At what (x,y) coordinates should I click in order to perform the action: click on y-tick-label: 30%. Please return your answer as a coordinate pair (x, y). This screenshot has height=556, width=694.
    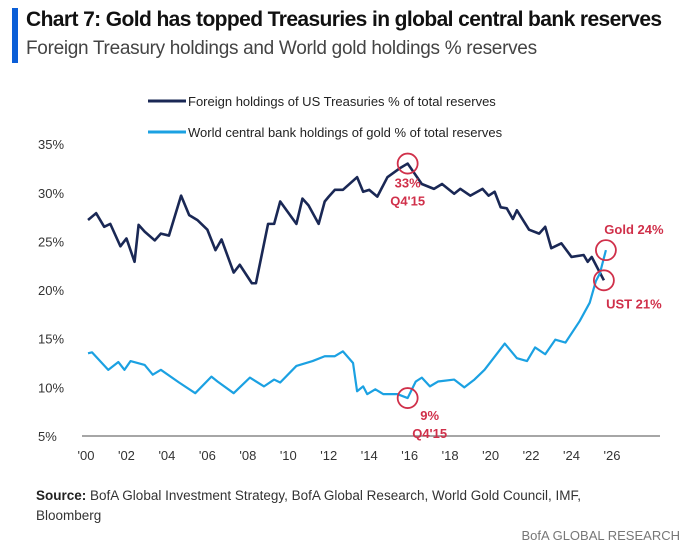
    Looking at the image, I should click on (51, 193).